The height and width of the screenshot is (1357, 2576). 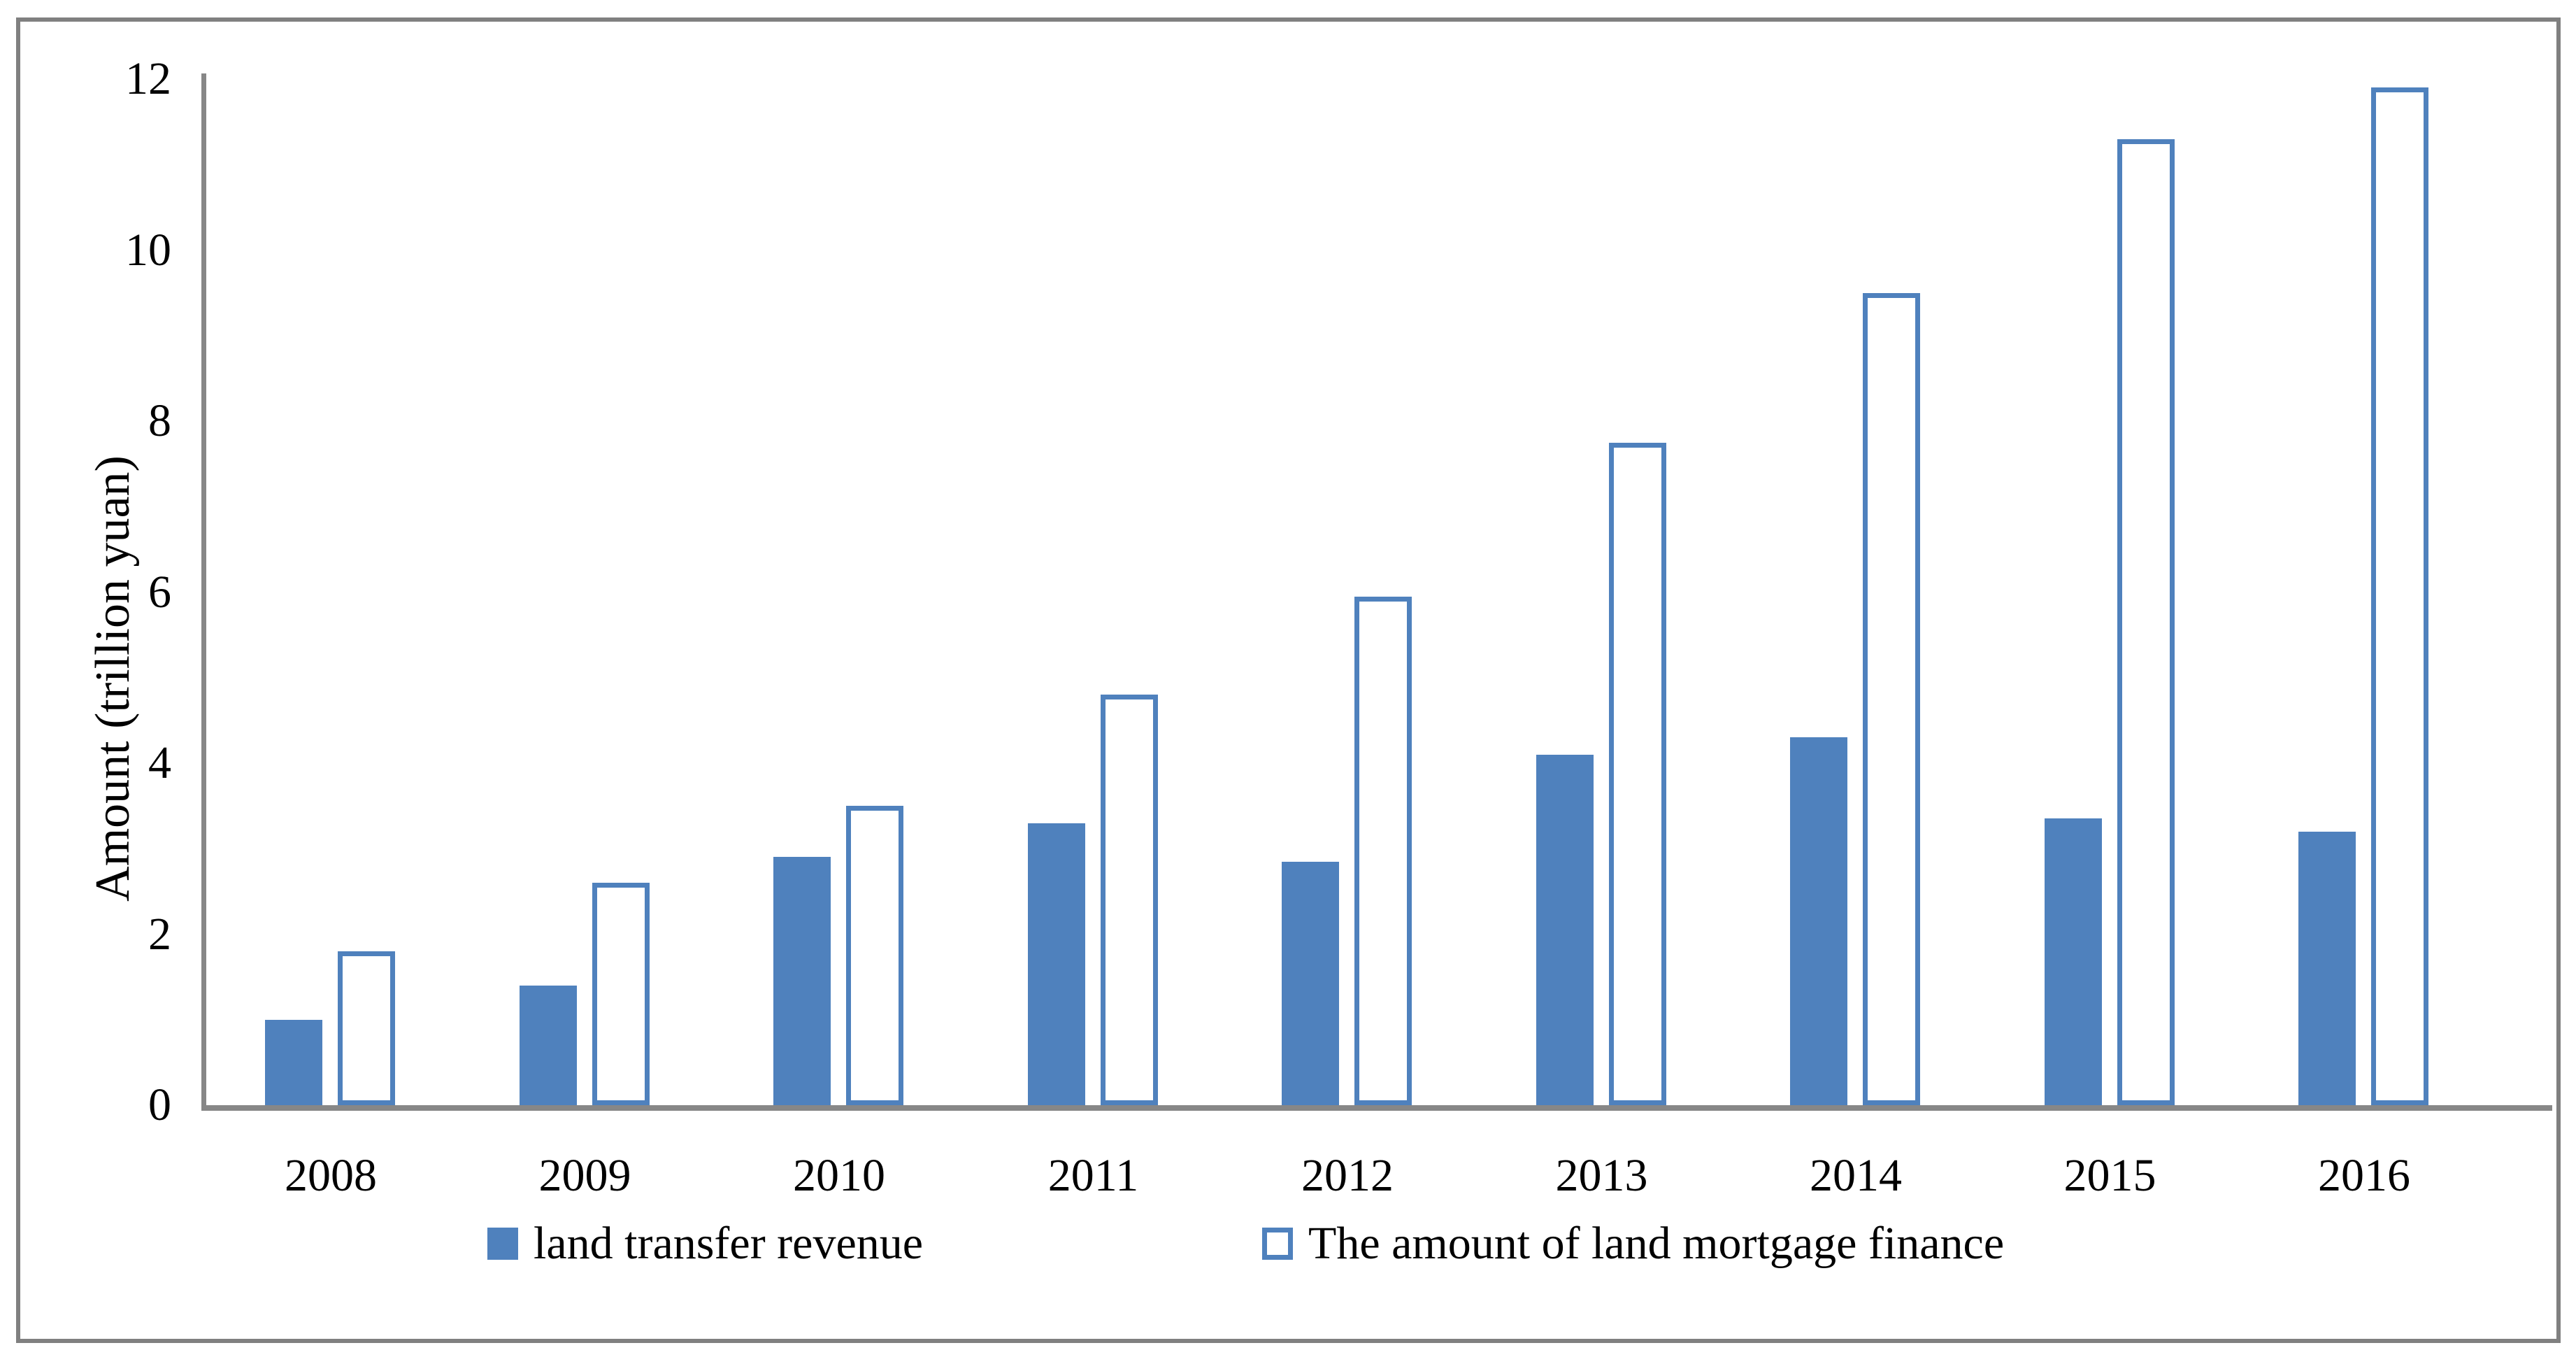 I want to click on bar-land-transfer-revenue-2013, so click(x=1565, y=929).